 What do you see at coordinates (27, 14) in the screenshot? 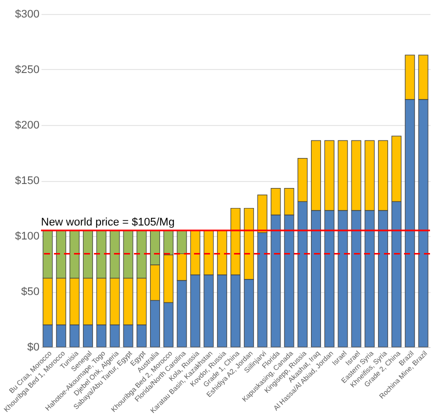
I see `y-tick-label: $300` at bounding box center [27, 14].